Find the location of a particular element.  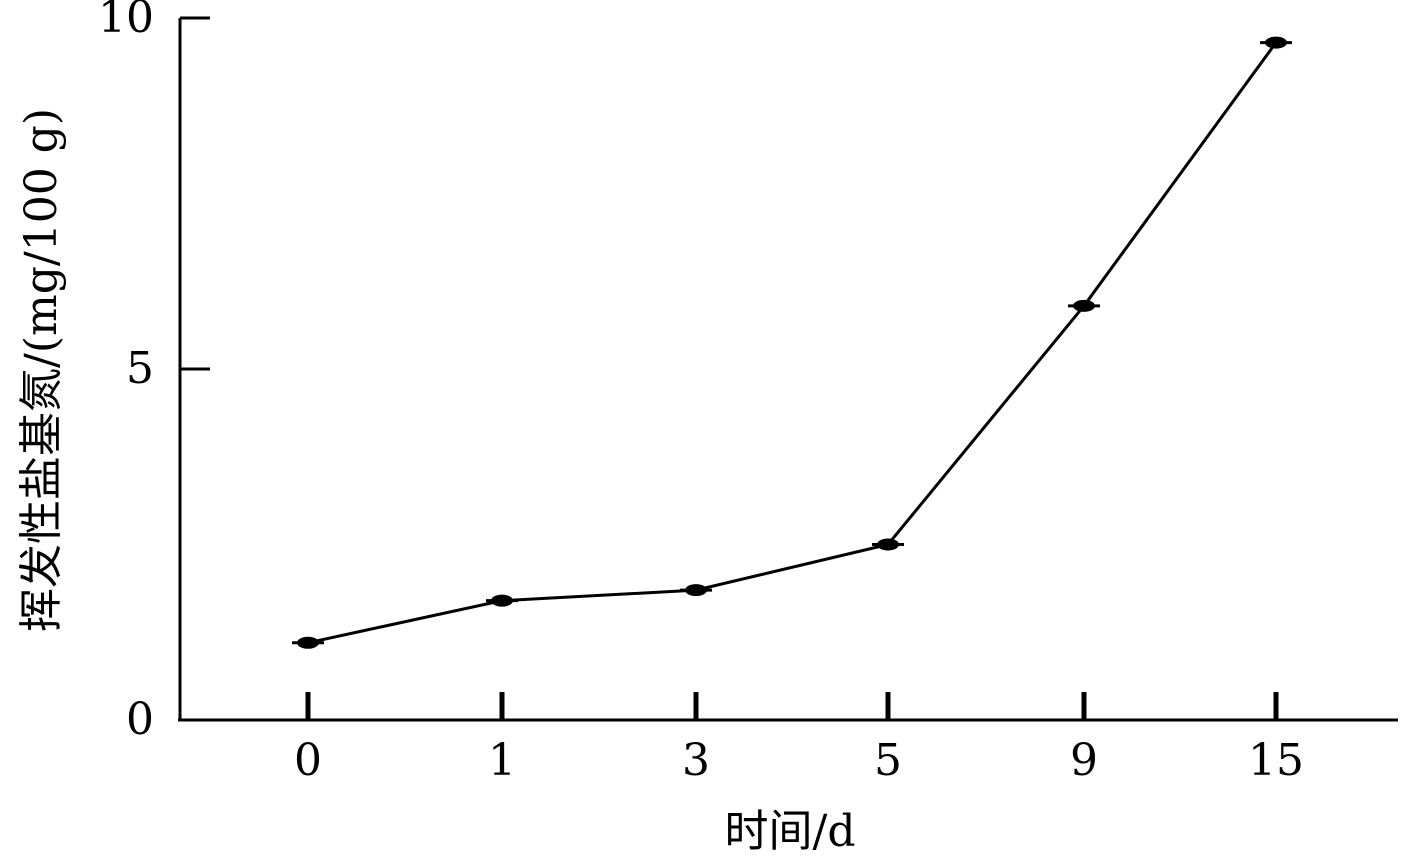

x-tick-label: 1 is located at coordinates (502, 760).